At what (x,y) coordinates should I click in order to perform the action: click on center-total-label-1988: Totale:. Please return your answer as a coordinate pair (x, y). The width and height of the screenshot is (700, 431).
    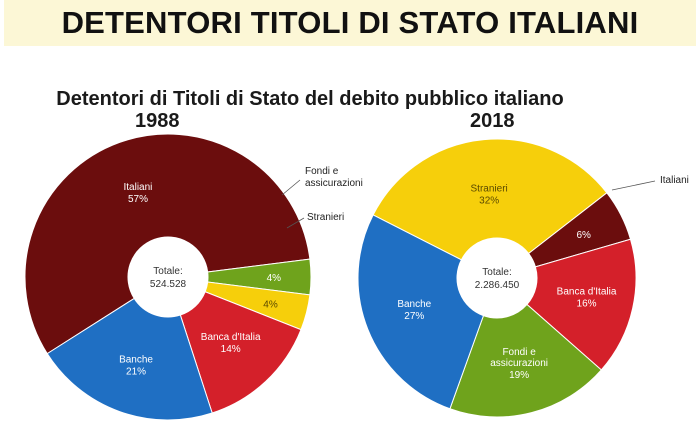
    Looking at the image, I should click on (167, 271).